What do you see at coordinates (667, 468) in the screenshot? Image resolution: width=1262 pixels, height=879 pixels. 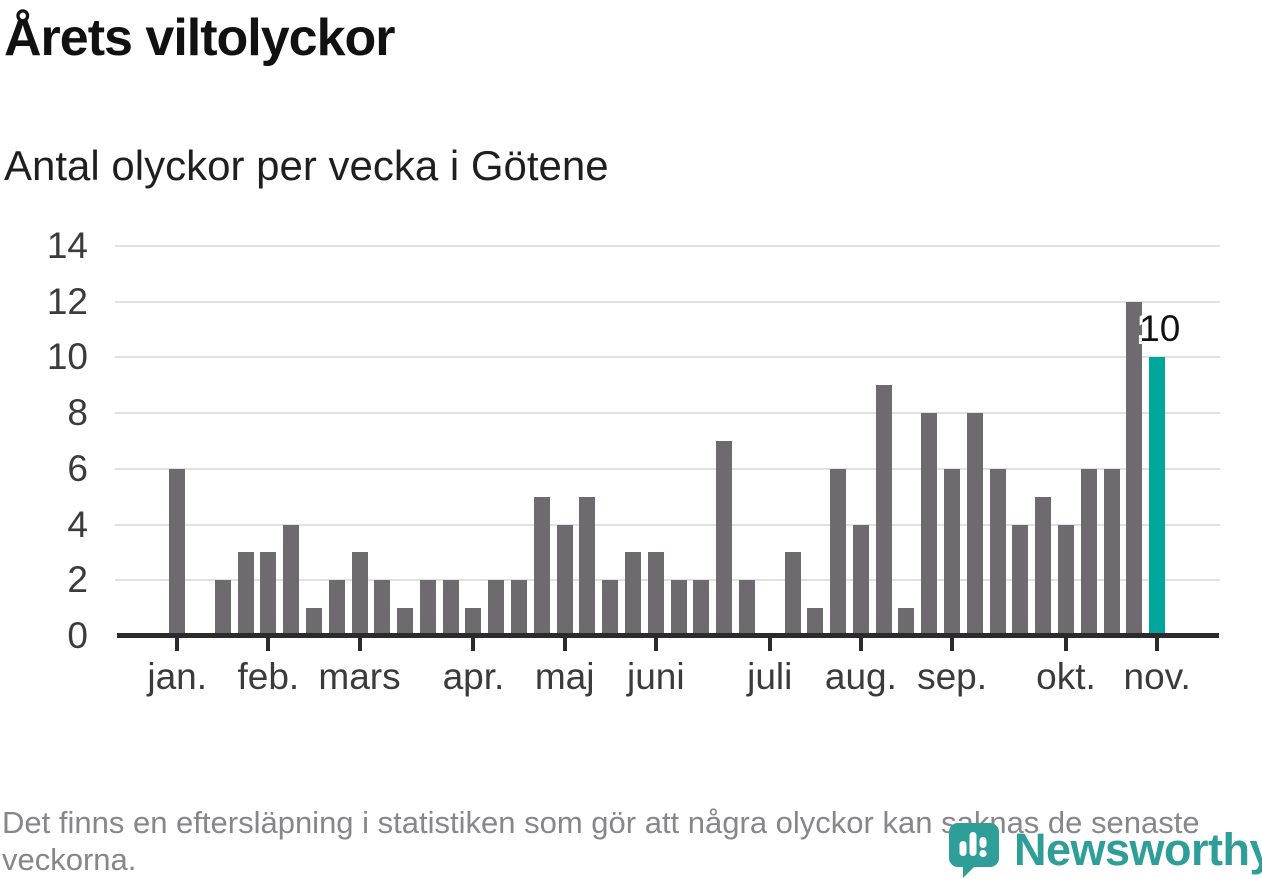 I see `gridline-y6` at bounding box center [667, 468].